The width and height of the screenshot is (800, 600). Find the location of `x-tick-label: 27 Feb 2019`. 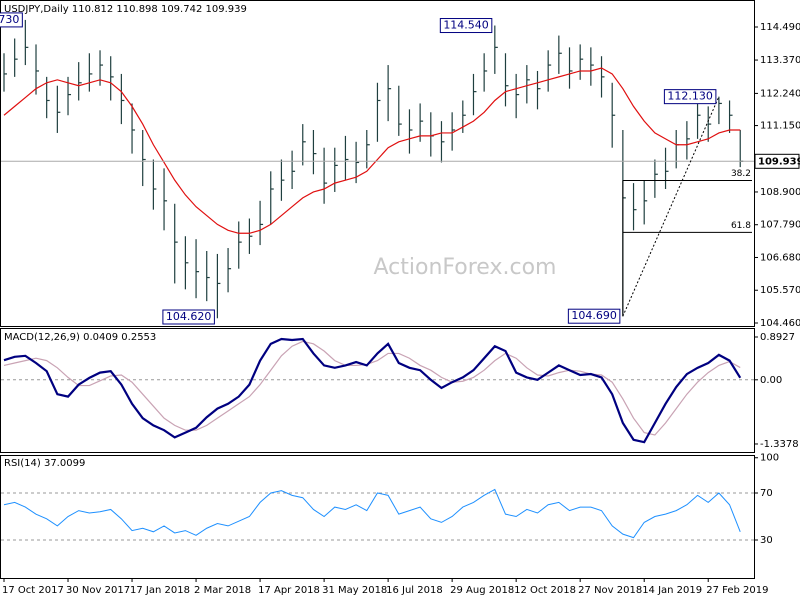

x-tick-label: 27 Feb 2019 is located at coordinates (737, 590).